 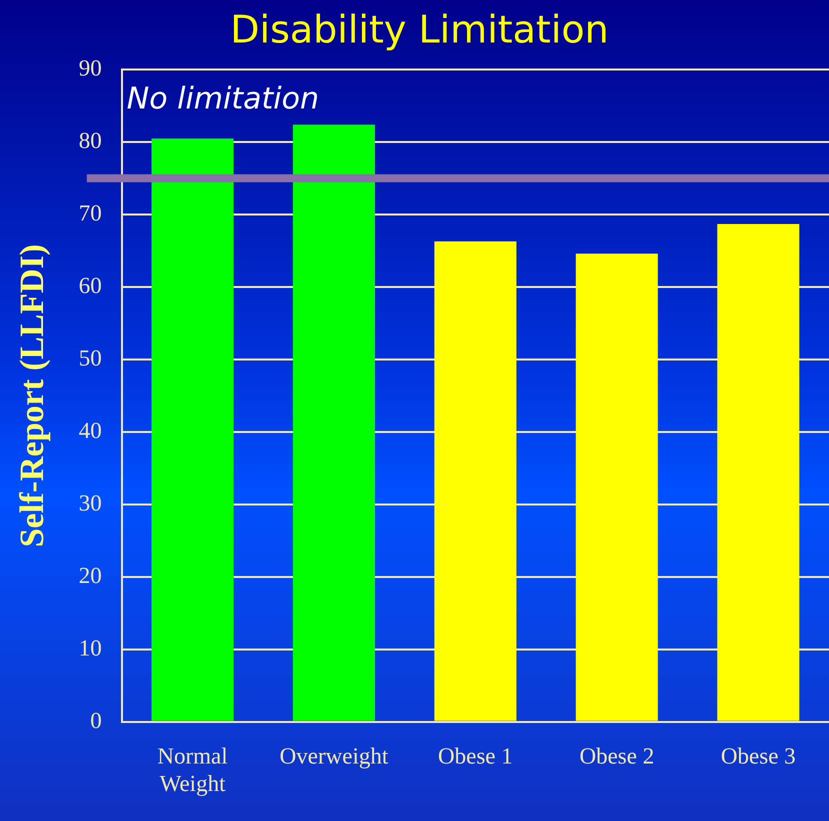 I want to click on x-tick-label: Overweight, so click(x=334, y=756).